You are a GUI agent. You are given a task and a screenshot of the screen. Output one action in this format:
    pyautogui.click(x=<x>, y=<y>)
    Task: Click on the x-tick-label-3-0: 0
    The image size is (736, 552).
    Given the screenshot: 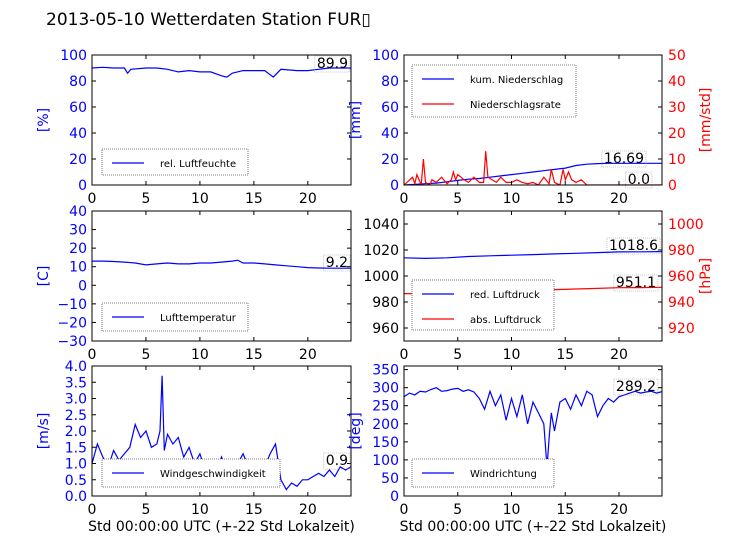 What is the action you would take?
    pyautogui.click(x=92, y=355)
    